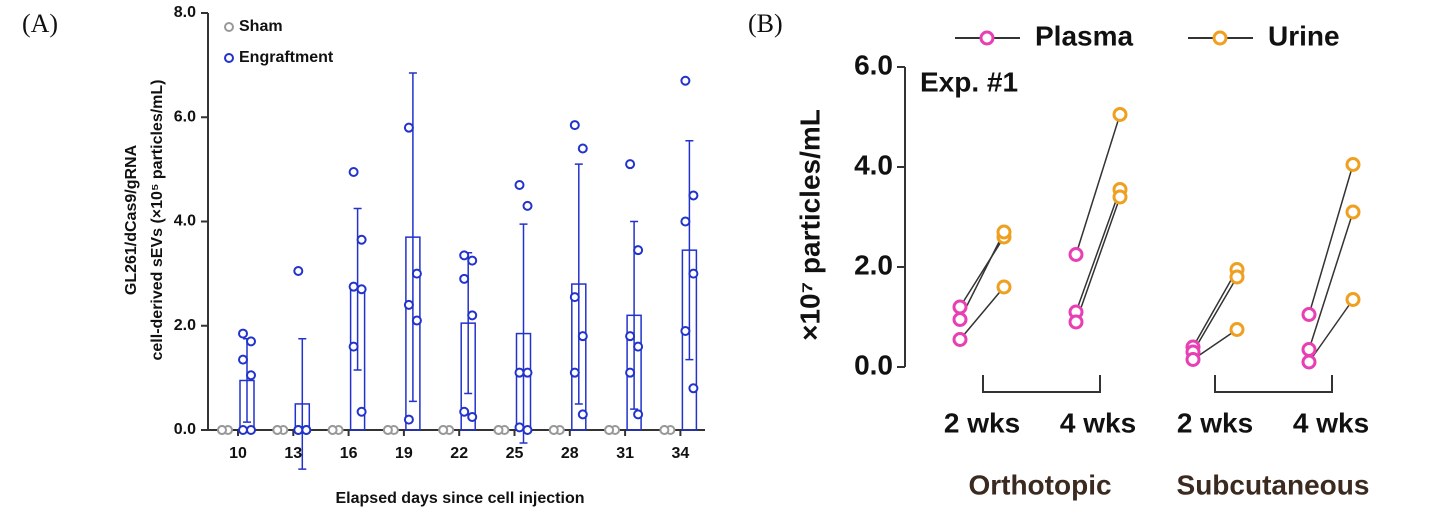  I want to click on x-tick-label: 10, so click(238, 453).